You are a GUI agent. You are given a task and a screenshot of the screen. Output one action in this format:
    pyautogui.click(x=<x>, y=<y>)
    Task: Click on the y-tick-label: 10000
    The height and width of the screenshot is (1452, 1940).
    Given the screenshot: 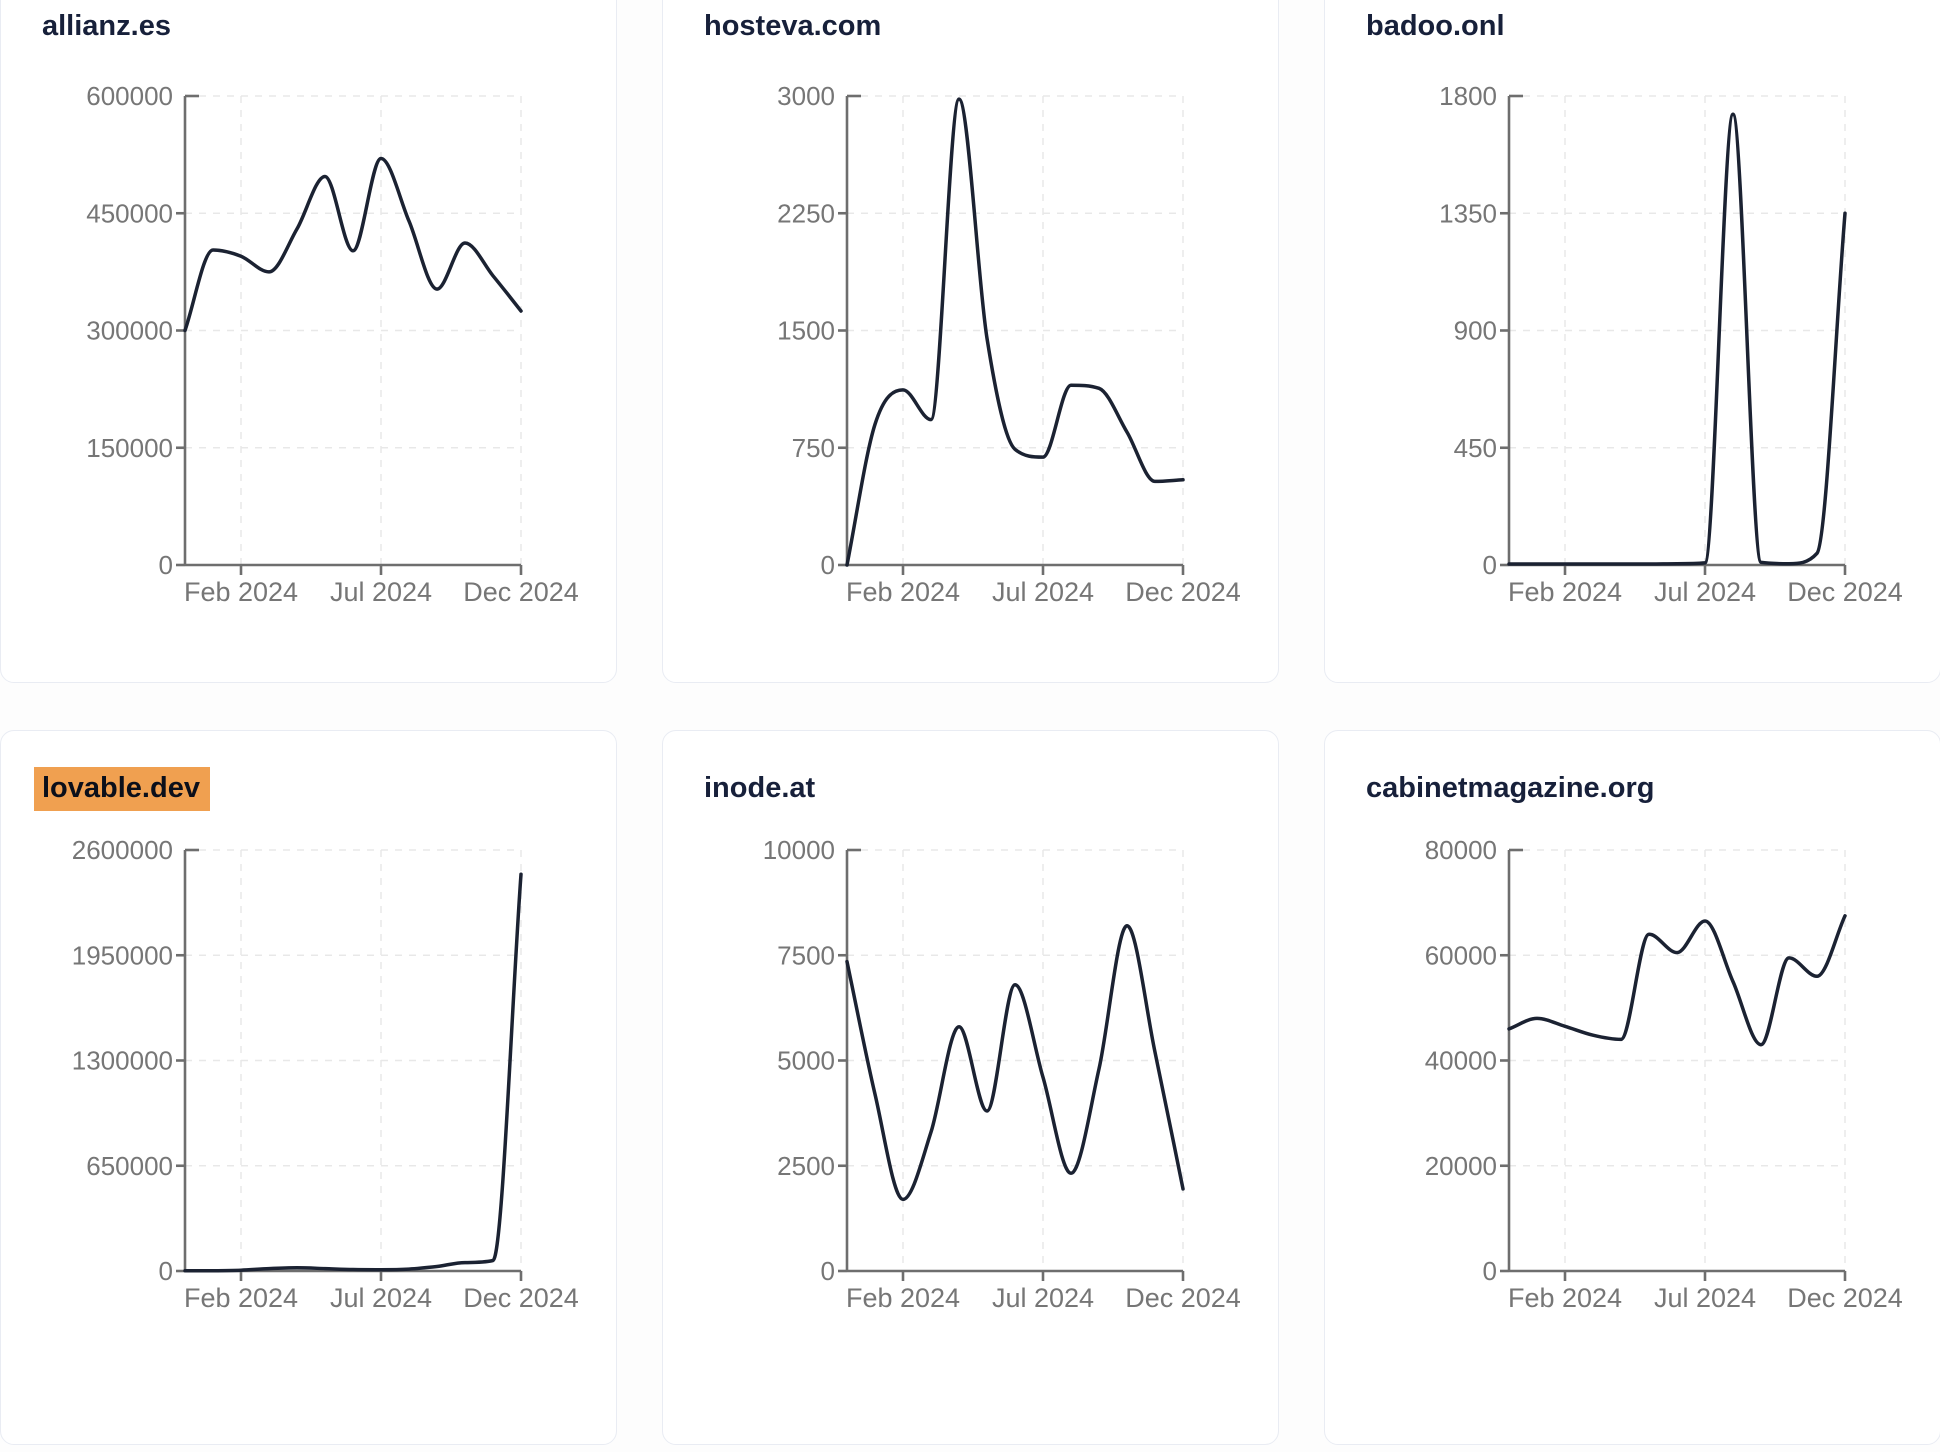 What is the action you would take?
    pyautogui.click(x=799, y=850)
    